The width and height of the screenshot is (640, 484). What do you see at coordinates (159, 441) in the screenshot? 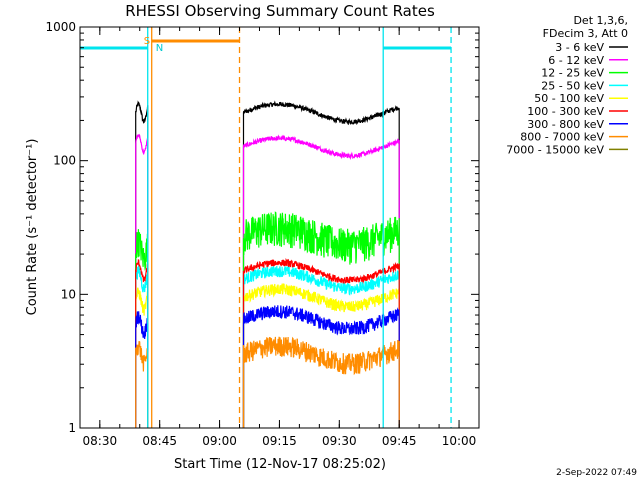
I see `x-tick-label: 08:45` at bounding box center [159, 441].